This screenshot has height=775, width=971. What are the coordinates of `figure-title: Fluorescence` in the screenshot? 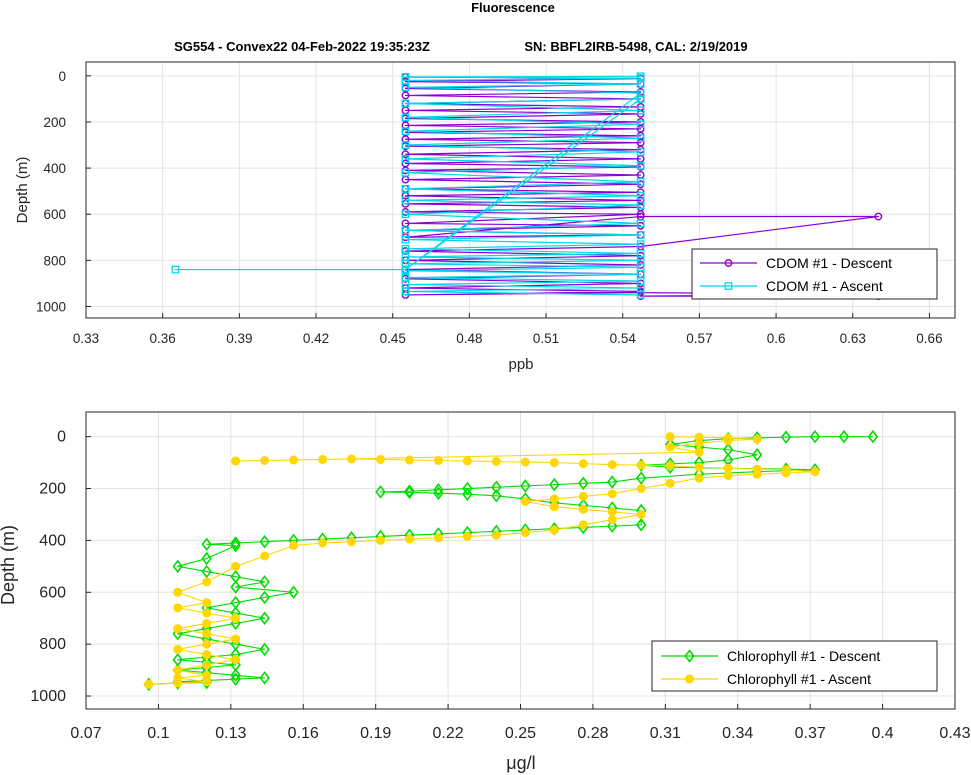 It's located at (513, 7).